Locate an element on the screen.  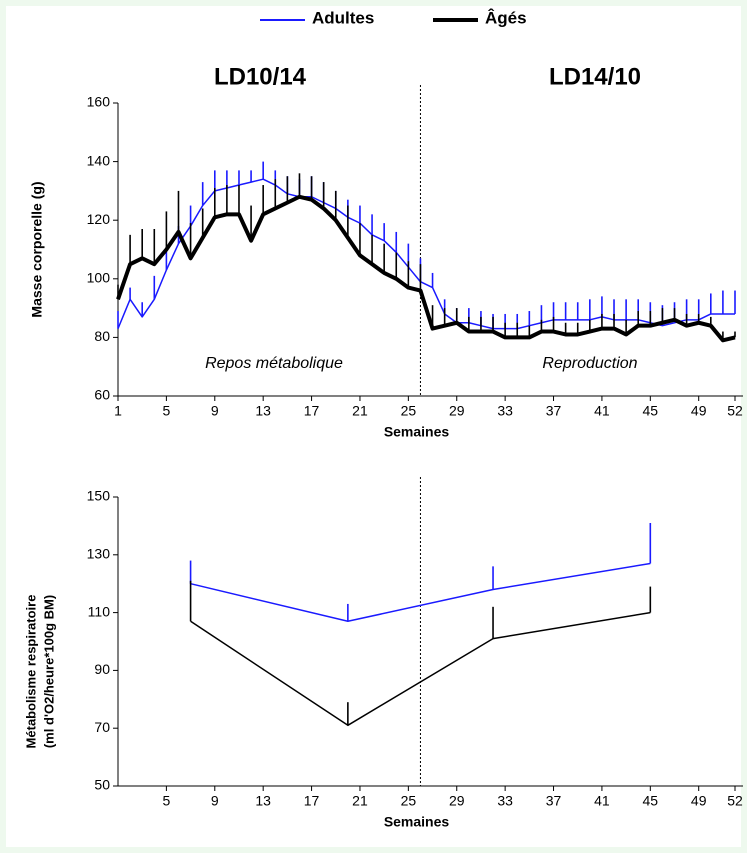
y-axis-label: Masse corporelle (g) is located at coordinates (37, 249).